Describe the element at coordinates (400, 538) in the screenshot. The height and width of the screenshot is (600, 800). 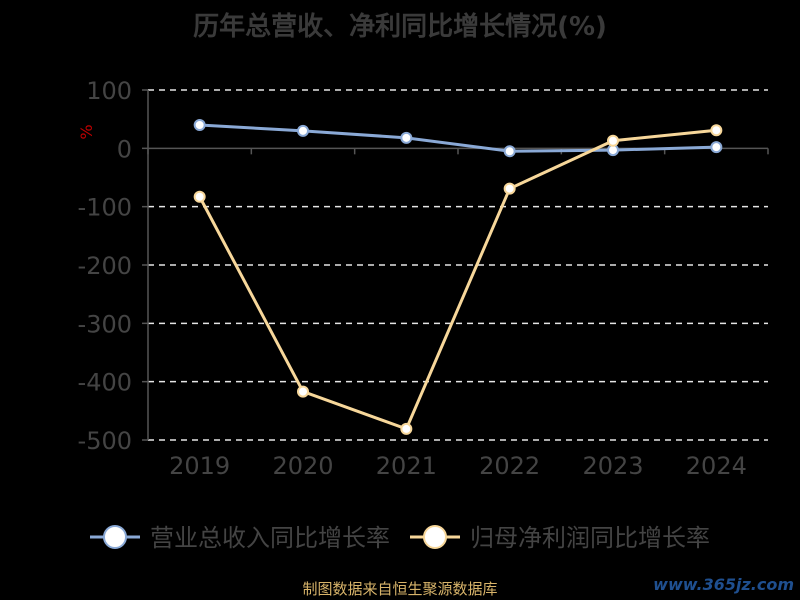
I see `legend: 营业总收入同比增长率 归母净利润同比增长率` at that location.